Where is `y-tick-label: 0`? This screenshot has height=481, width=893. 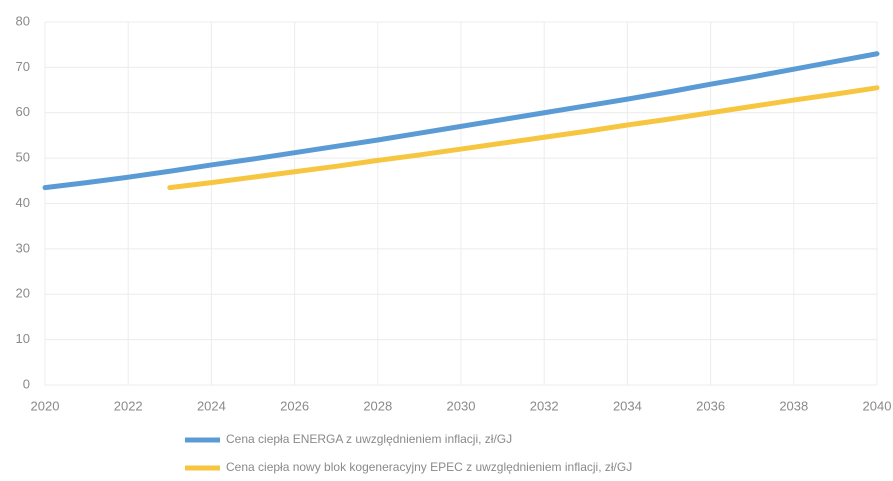 y-tick-label: 0 is located at coordinates (26, 383).